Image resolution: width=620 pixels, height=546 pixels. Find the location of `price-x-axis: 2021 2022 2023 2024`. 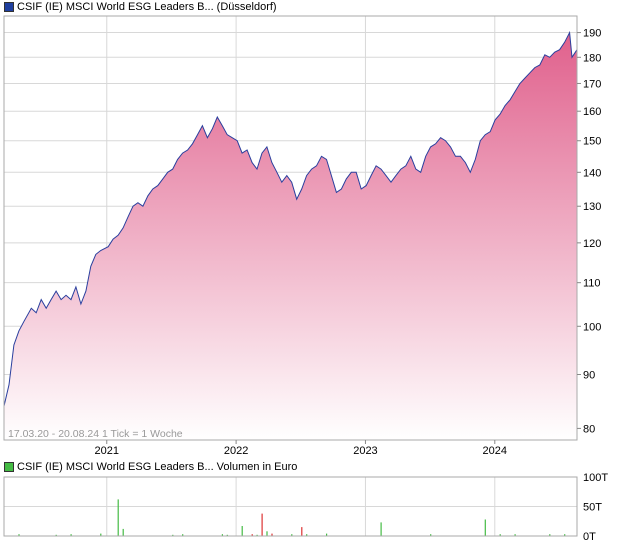

price-x-axis: 2021 2022 2023 2024 is located at coordinates (301, 448).